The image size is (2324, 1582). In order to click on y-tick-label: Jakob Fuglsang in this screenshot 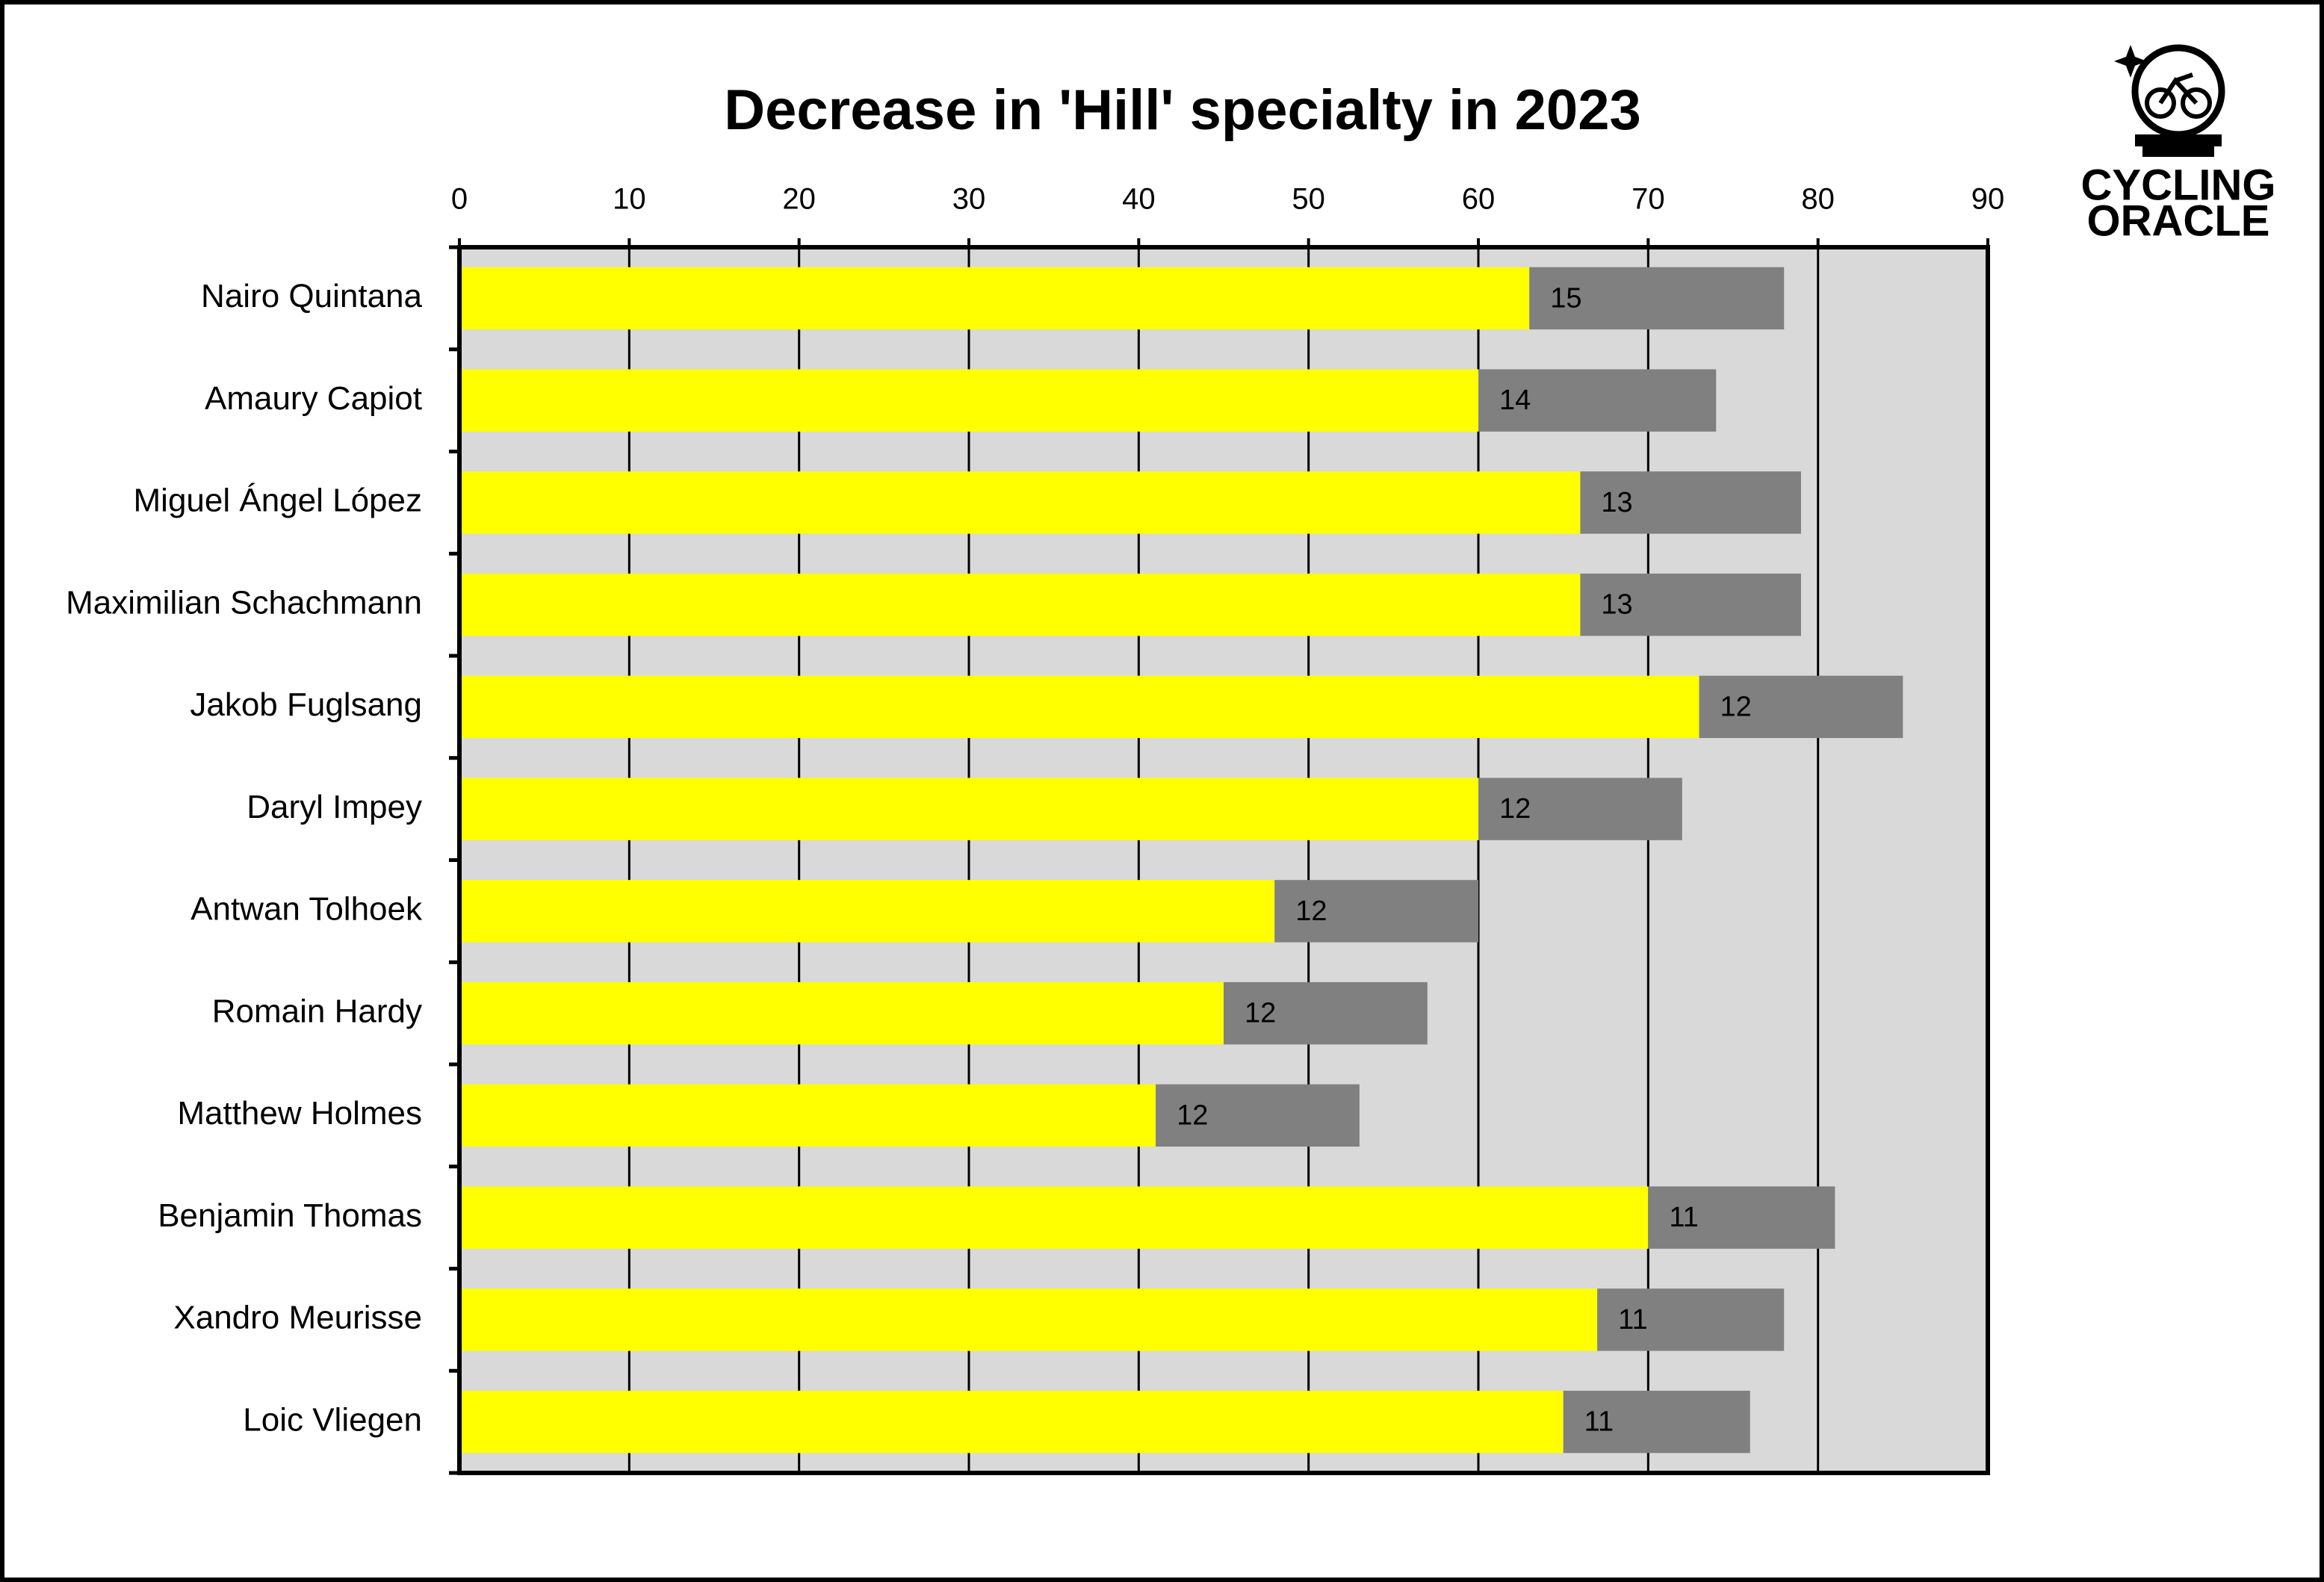, I will do `click(306, 704)`.